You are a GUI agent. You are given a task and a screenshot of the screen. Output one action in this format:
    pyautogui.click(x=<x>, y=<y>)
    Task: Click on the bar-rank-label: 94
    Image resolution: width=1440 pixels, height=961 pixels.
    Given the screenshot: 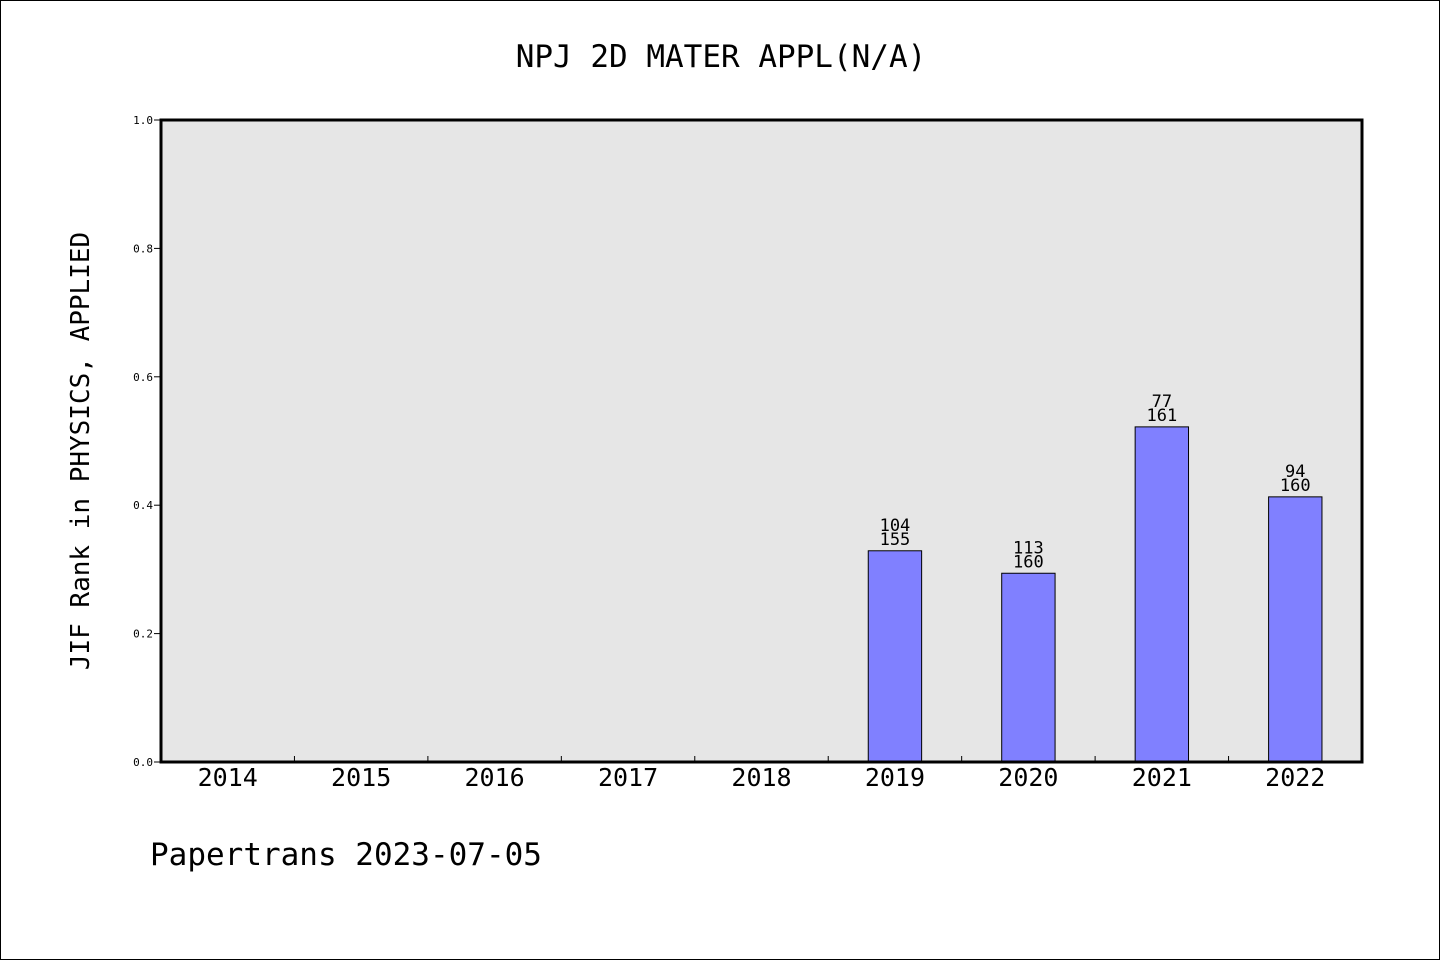 What is the action you would take?
    pyautogui.click(x=1295, y=472)
    